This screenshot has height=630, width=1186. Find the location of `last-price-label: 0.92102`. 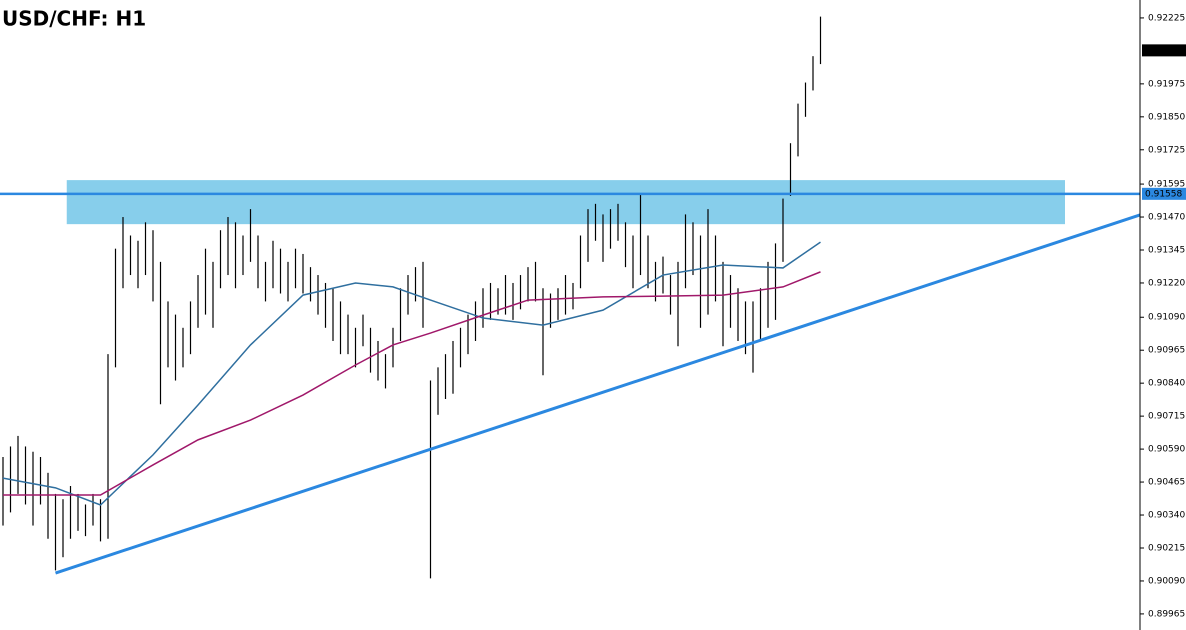

last-price-label: 0.92102 is located at coordinates (1163, 51).